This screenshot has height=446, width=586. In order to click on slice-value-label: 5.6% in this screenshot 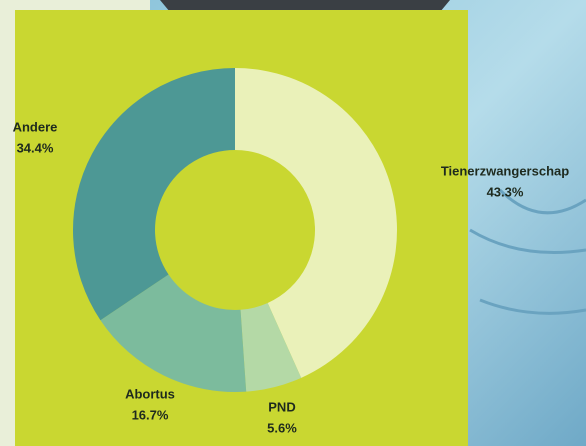, I will do `click(282, 427)`.